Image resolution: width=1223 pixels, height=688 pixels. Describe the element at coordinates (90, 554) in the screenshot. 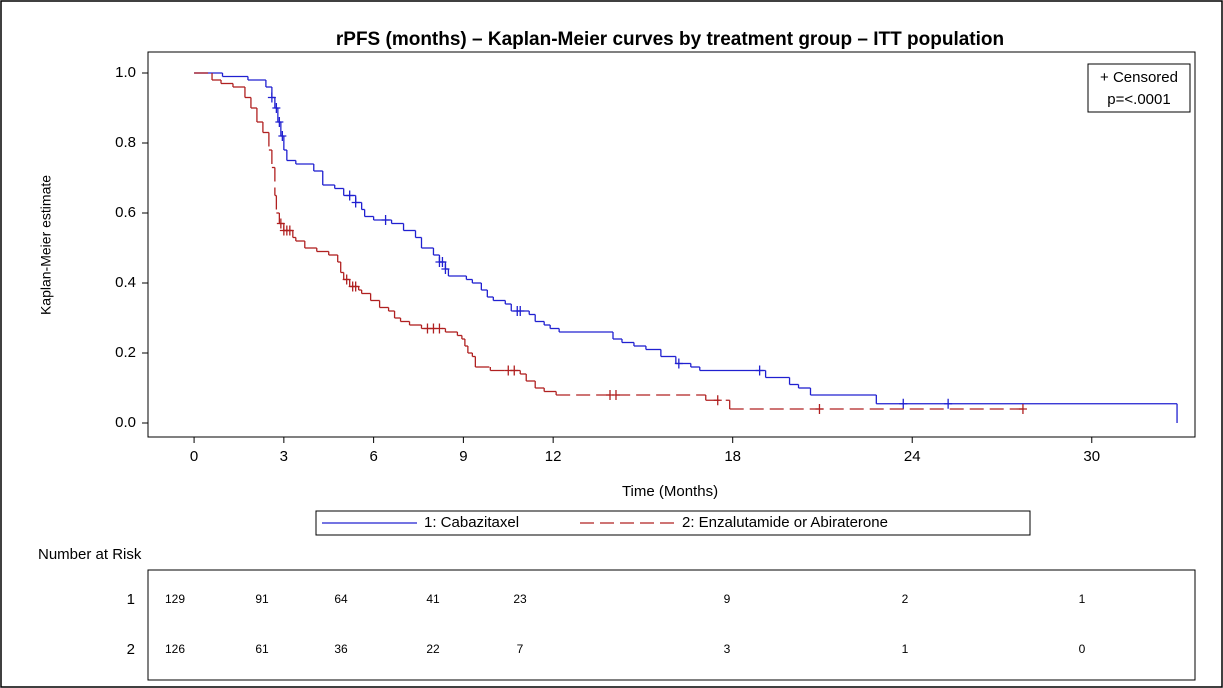

I see `risk-title: Number at Risk` at that location.